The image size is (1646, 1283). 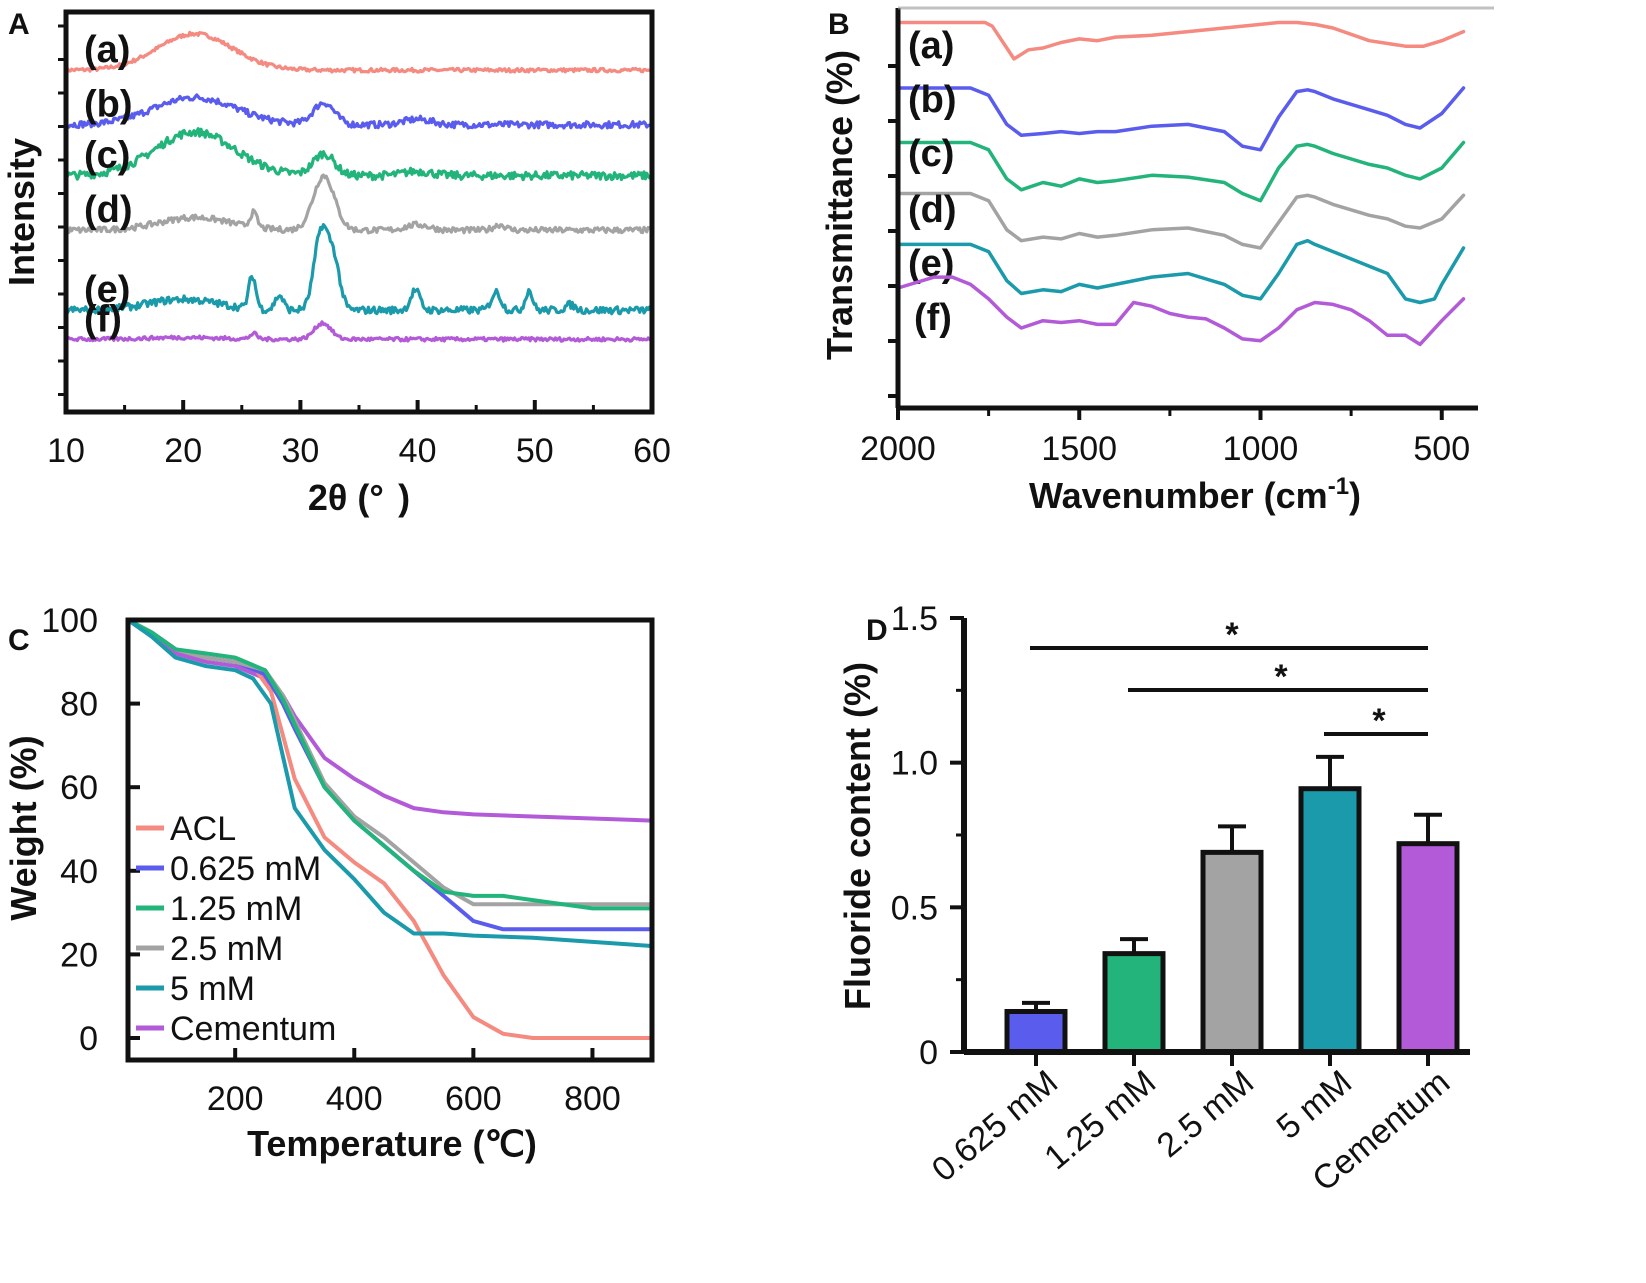 I want to click on legend-entry: 5 mM, so click(x=212, y=989).